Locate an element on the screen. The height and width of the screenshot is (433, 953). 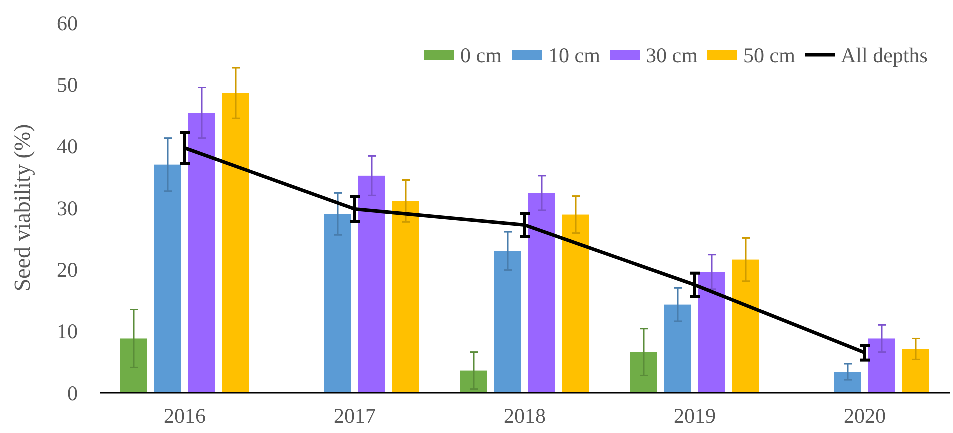
legend-label: All depths is located at coordinates (884, 55).